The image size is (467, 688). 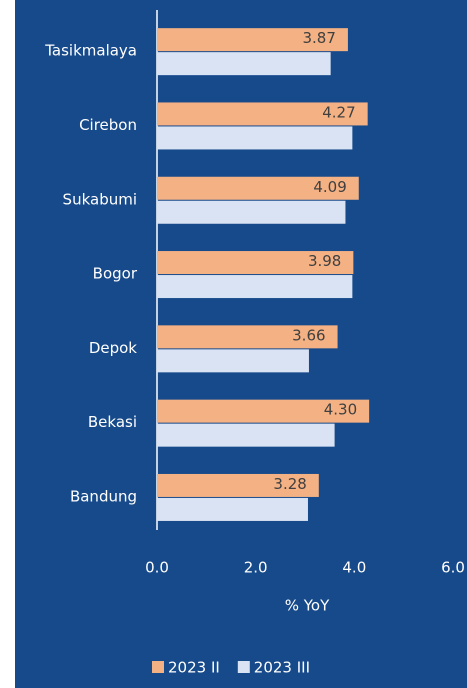 I want to click on y-tick-label: Sukabumi, so click(x=100, y=199).